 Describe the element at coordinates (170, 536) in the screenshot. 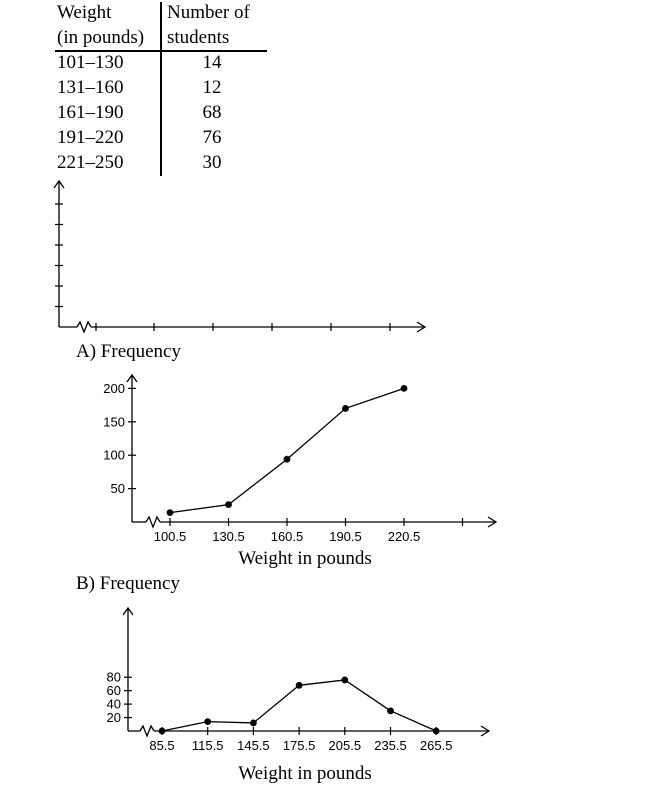

I see `x-tick-label: 100.5` at that location.